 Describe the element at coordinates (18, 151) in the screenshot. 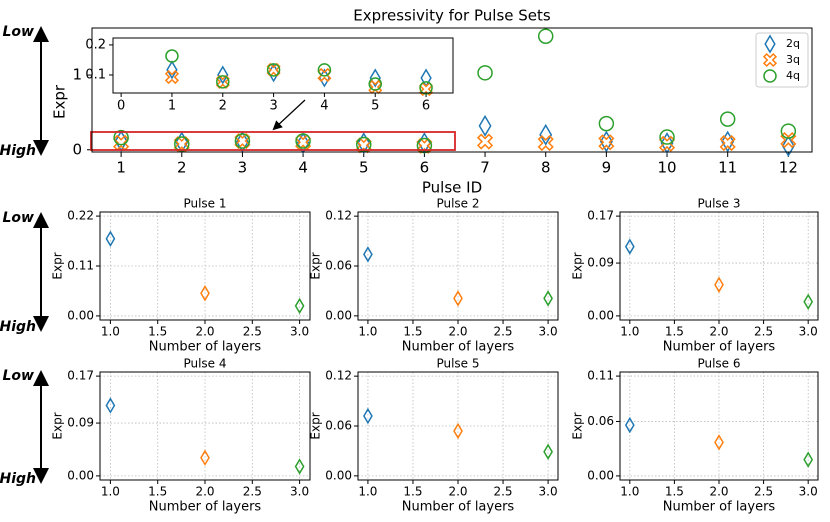

I see `scale-bottom-label: High` at that location.